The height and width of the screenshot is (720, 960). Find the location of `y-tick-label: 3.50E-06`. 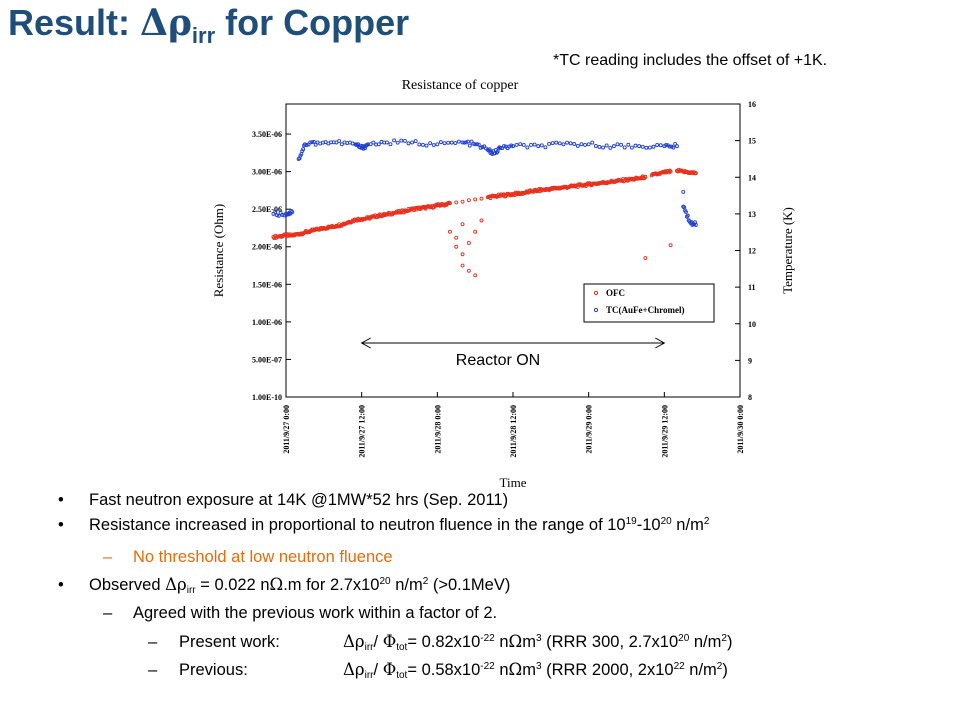

y-tick-label: 3.50E-06 is located at coordinates (267, 134).